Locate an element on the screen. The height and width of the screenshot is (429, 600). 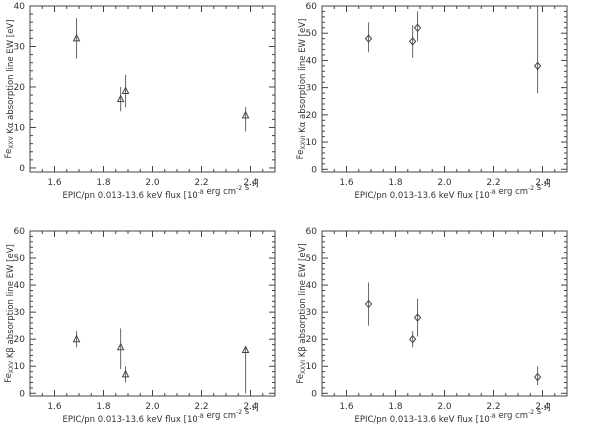
y-axis-label: FeXXV Kβ absorption line EW [eV] is located at coordinates (10, 313).